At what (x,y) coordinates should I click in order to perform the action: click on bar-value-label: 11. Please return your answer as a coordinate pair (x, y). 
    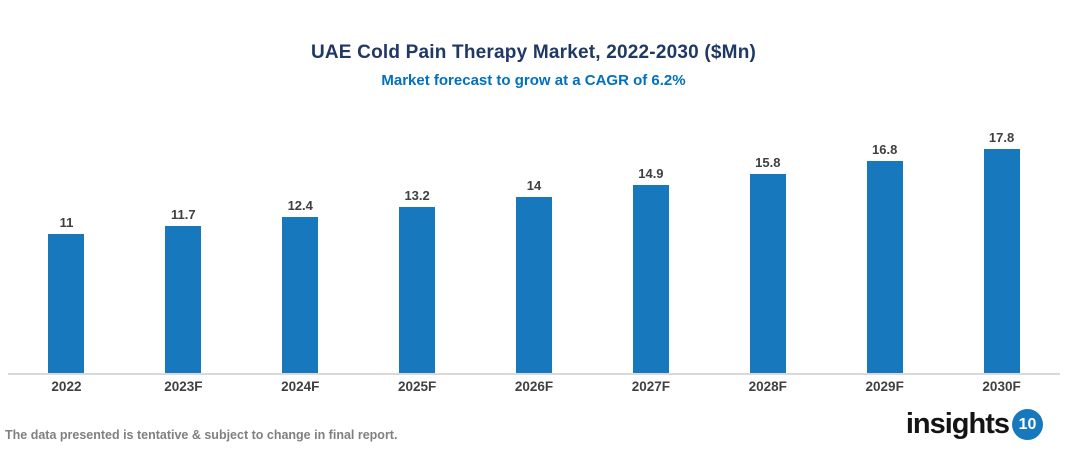
    Looking at the image, I should click on (66, 223).